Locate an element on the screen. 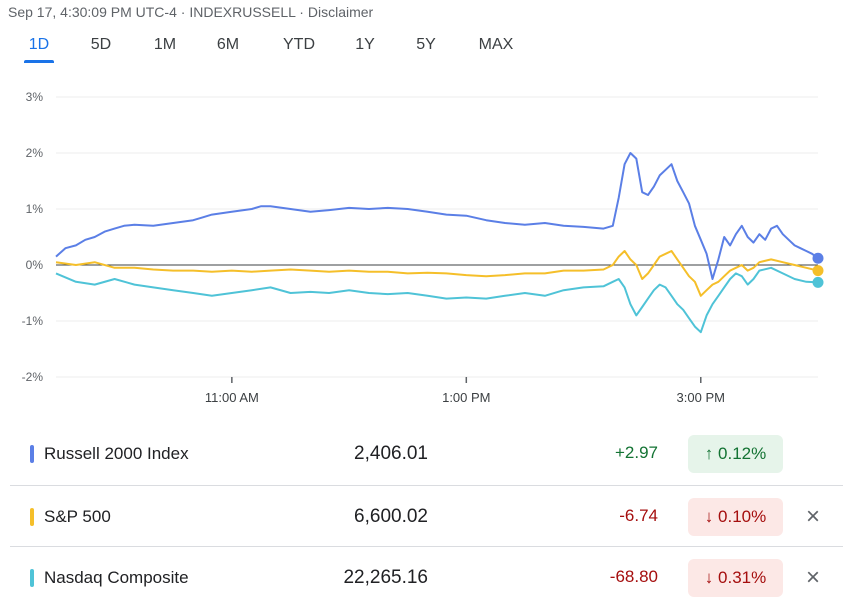 This screenshot has height=604, width=849. y-tick-label: -2% is located at coordinates (33, 377).